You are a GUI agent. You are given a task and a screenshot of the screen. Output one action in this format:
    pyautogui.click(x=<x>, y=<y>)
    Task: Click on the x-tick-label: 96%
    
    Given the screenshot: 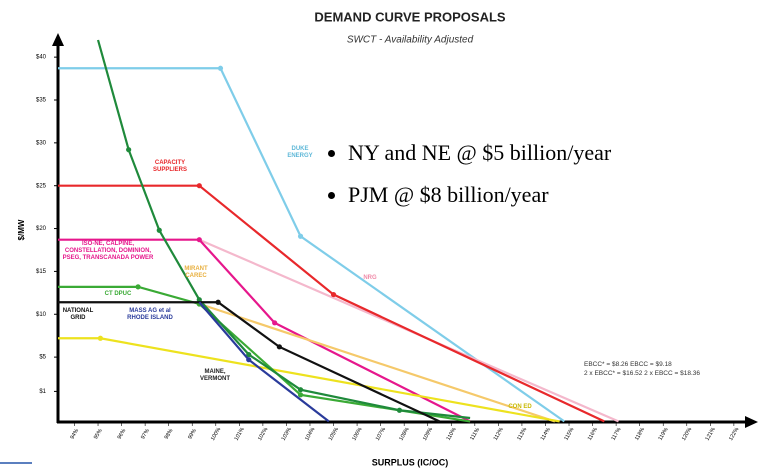 What is the action you would take?
    pyautogui.click(x=122, y=434)
    